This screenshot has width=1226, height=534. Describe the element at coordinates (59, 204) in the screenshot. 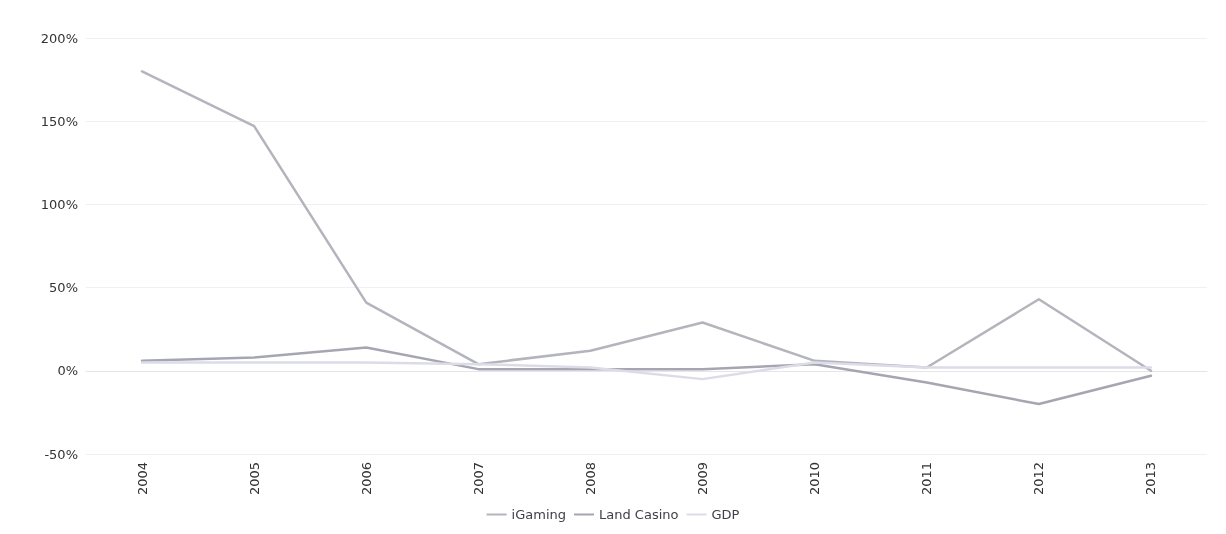

I see `y-tick-label: 100%` at that location.